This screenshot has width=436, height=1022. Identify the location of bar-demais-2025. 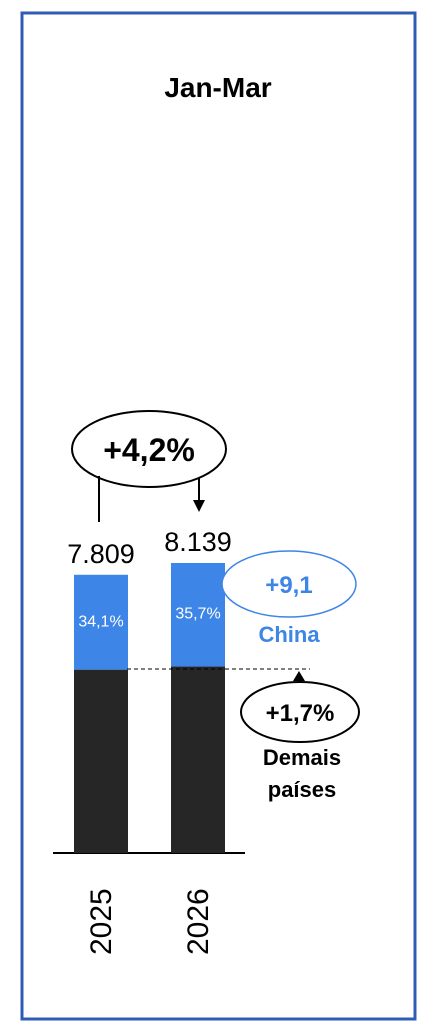
(101, 761).